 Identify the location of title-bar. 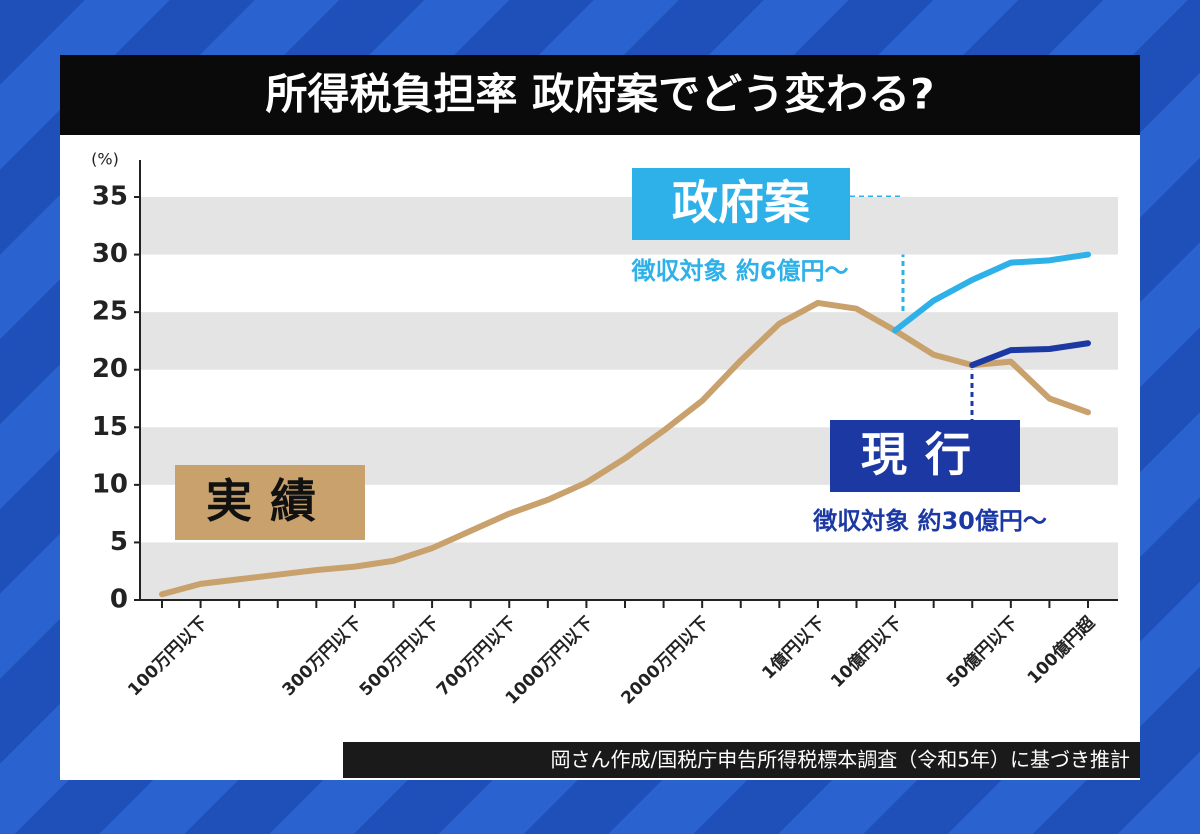
(600, 95).